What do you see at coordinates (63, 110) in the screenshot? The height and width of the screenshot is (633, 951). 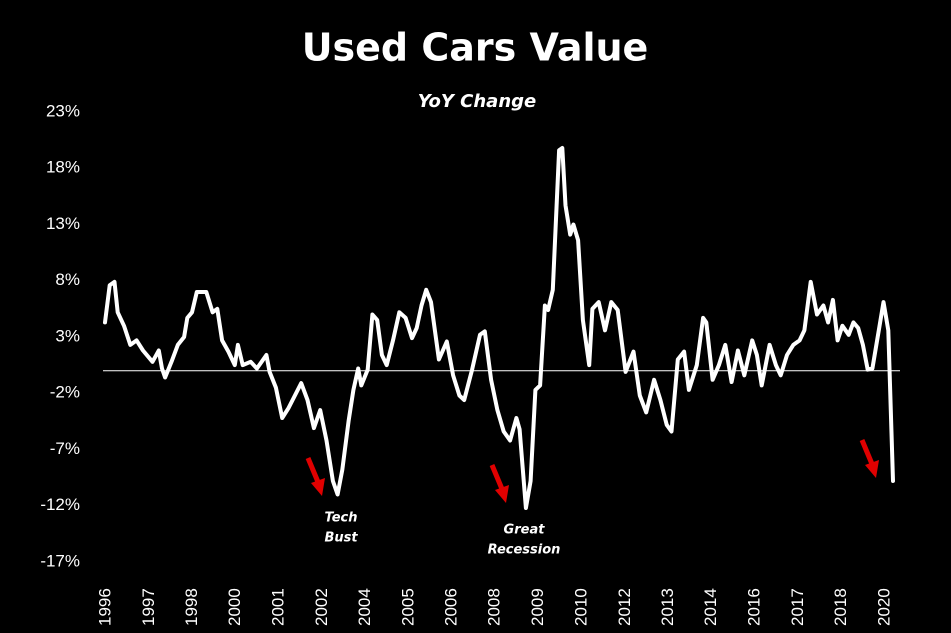 I see `y-tick-label: 23%` at bounding box center [63, 110].